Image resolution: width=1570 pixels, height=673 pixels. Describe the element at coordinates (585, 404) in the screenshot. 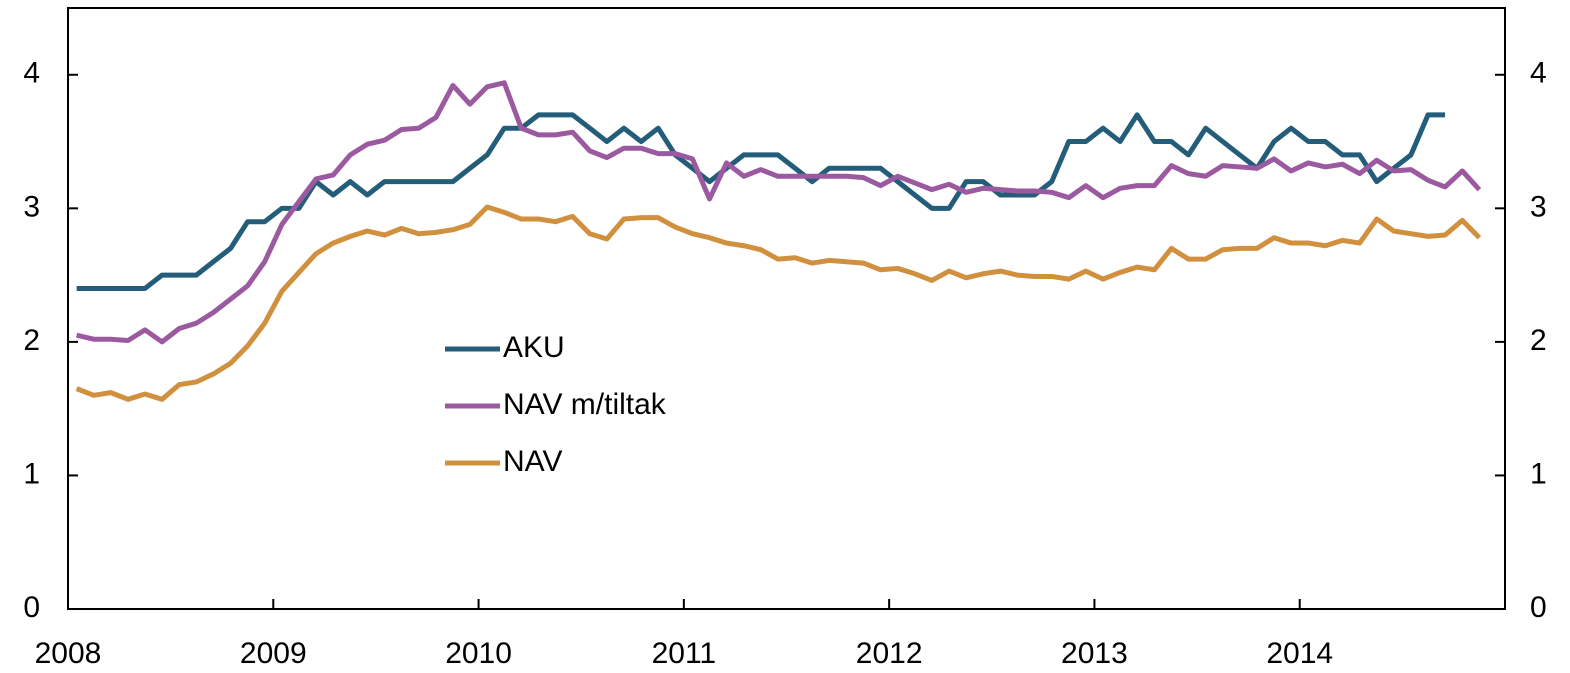

I see `legend-label: NAV m/tiltak` at that location.